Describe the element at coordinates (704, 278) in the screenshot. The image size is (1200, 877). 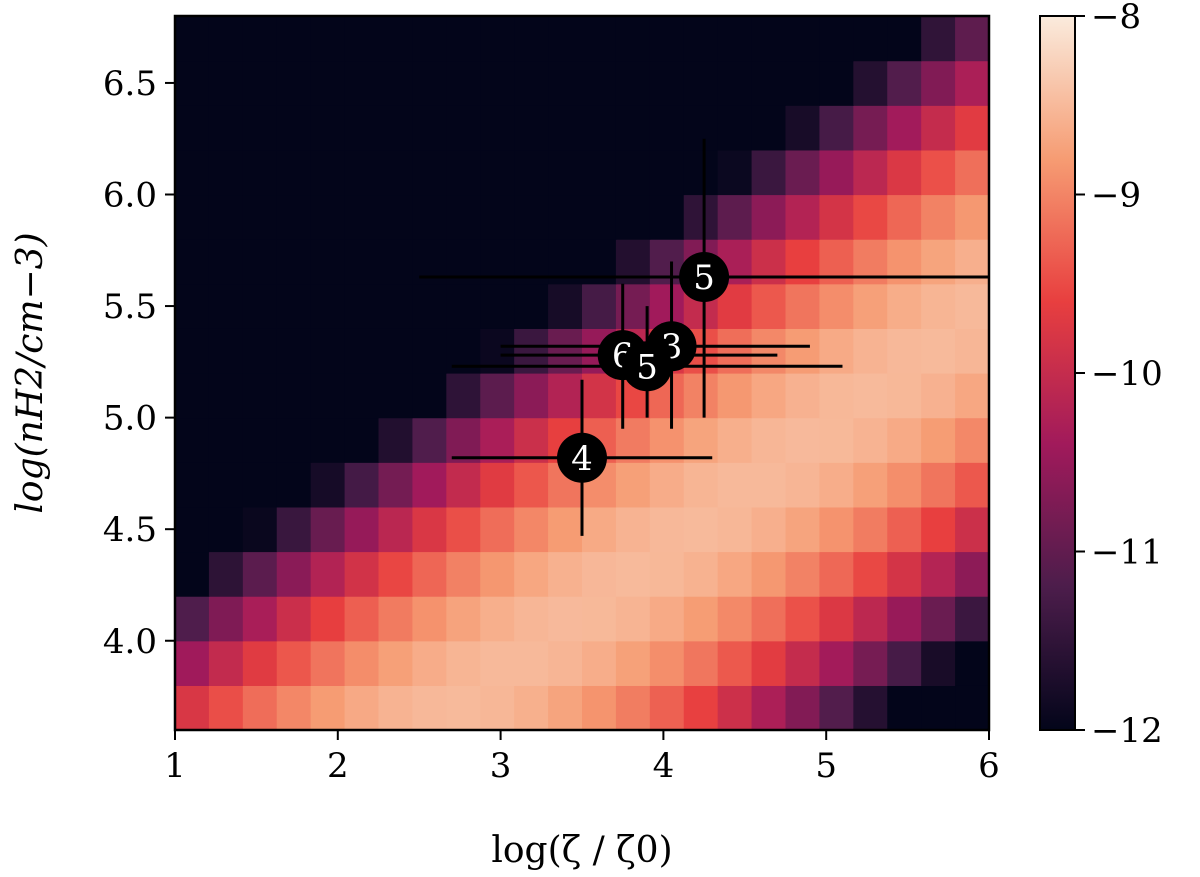
I see `data-point-label: 5` at that location.